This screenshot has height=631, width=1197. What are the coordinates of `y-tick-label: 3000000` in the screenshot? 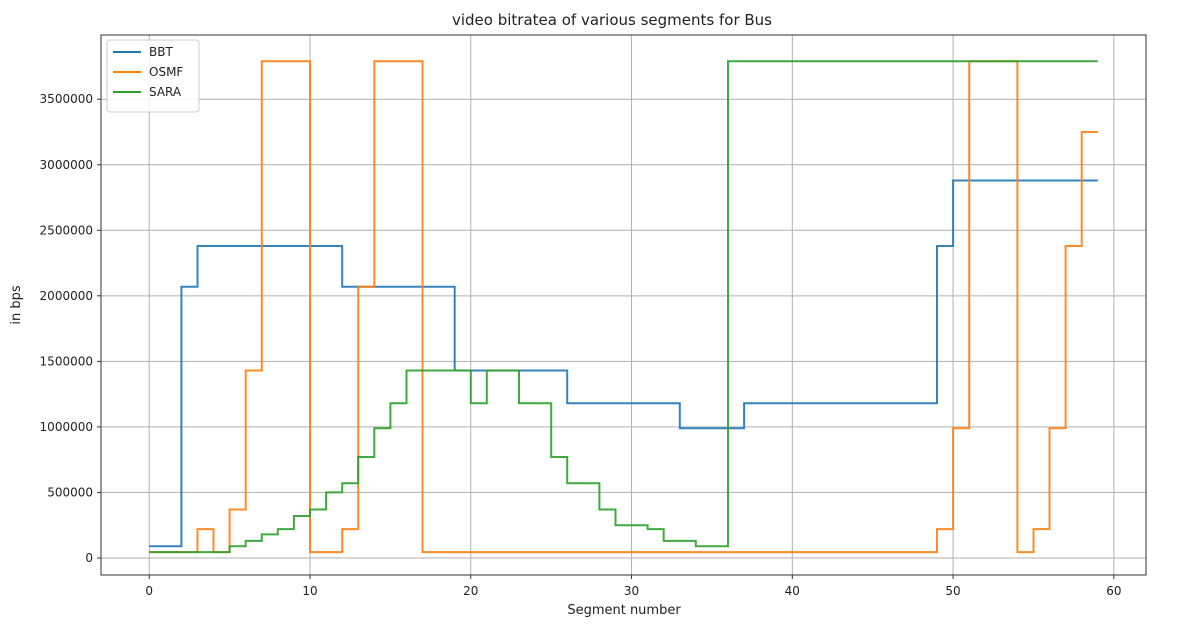 It's located at (66, 165).